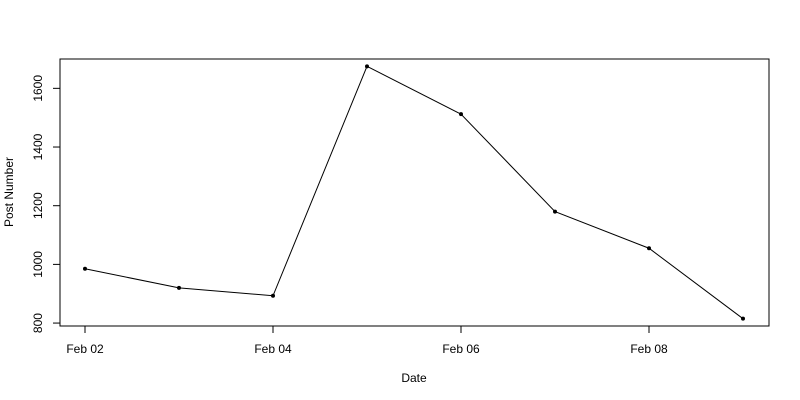  Describe the element at coordinates (38, 88) in the screenshot. I see `y-tick-label: 1600` at that location.